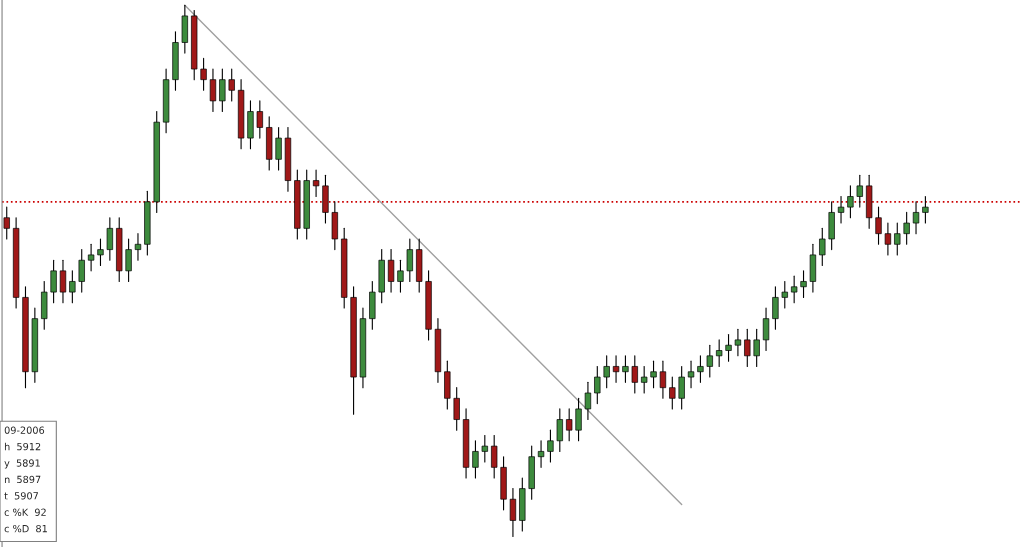 The image size is (1024, 547). I want to click on annotation: 09-2006, so click(24, 430).